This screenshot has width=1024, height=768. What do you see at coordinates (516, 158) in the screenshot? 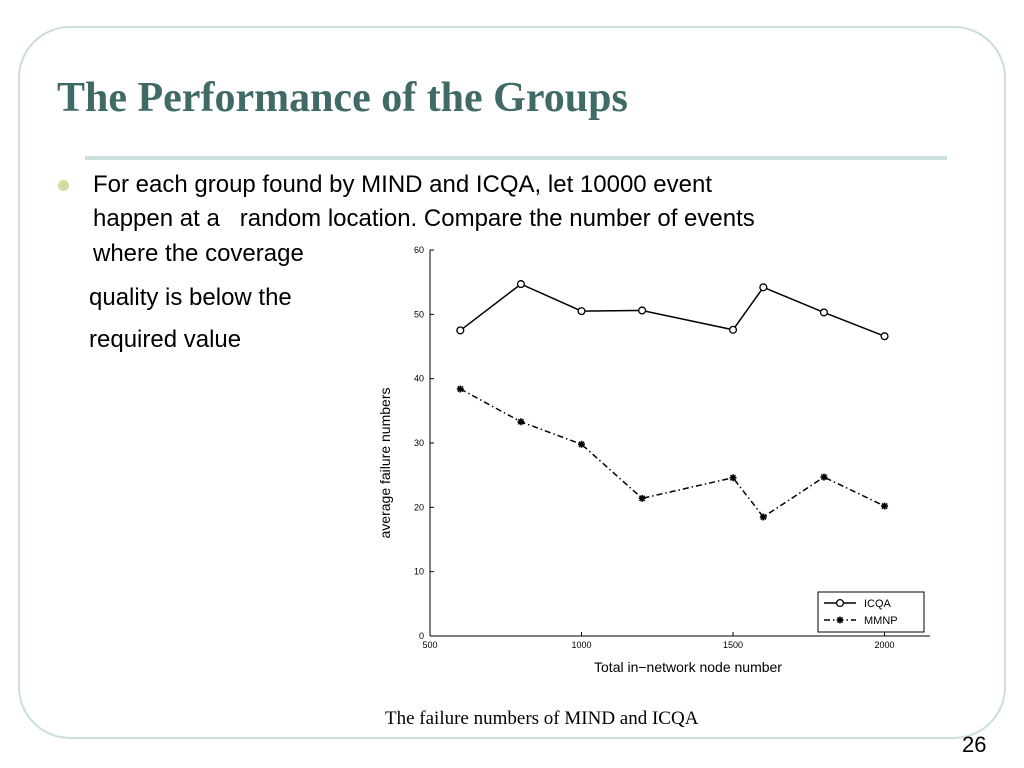
I see `title-divider` at bounding box center [516, 158].